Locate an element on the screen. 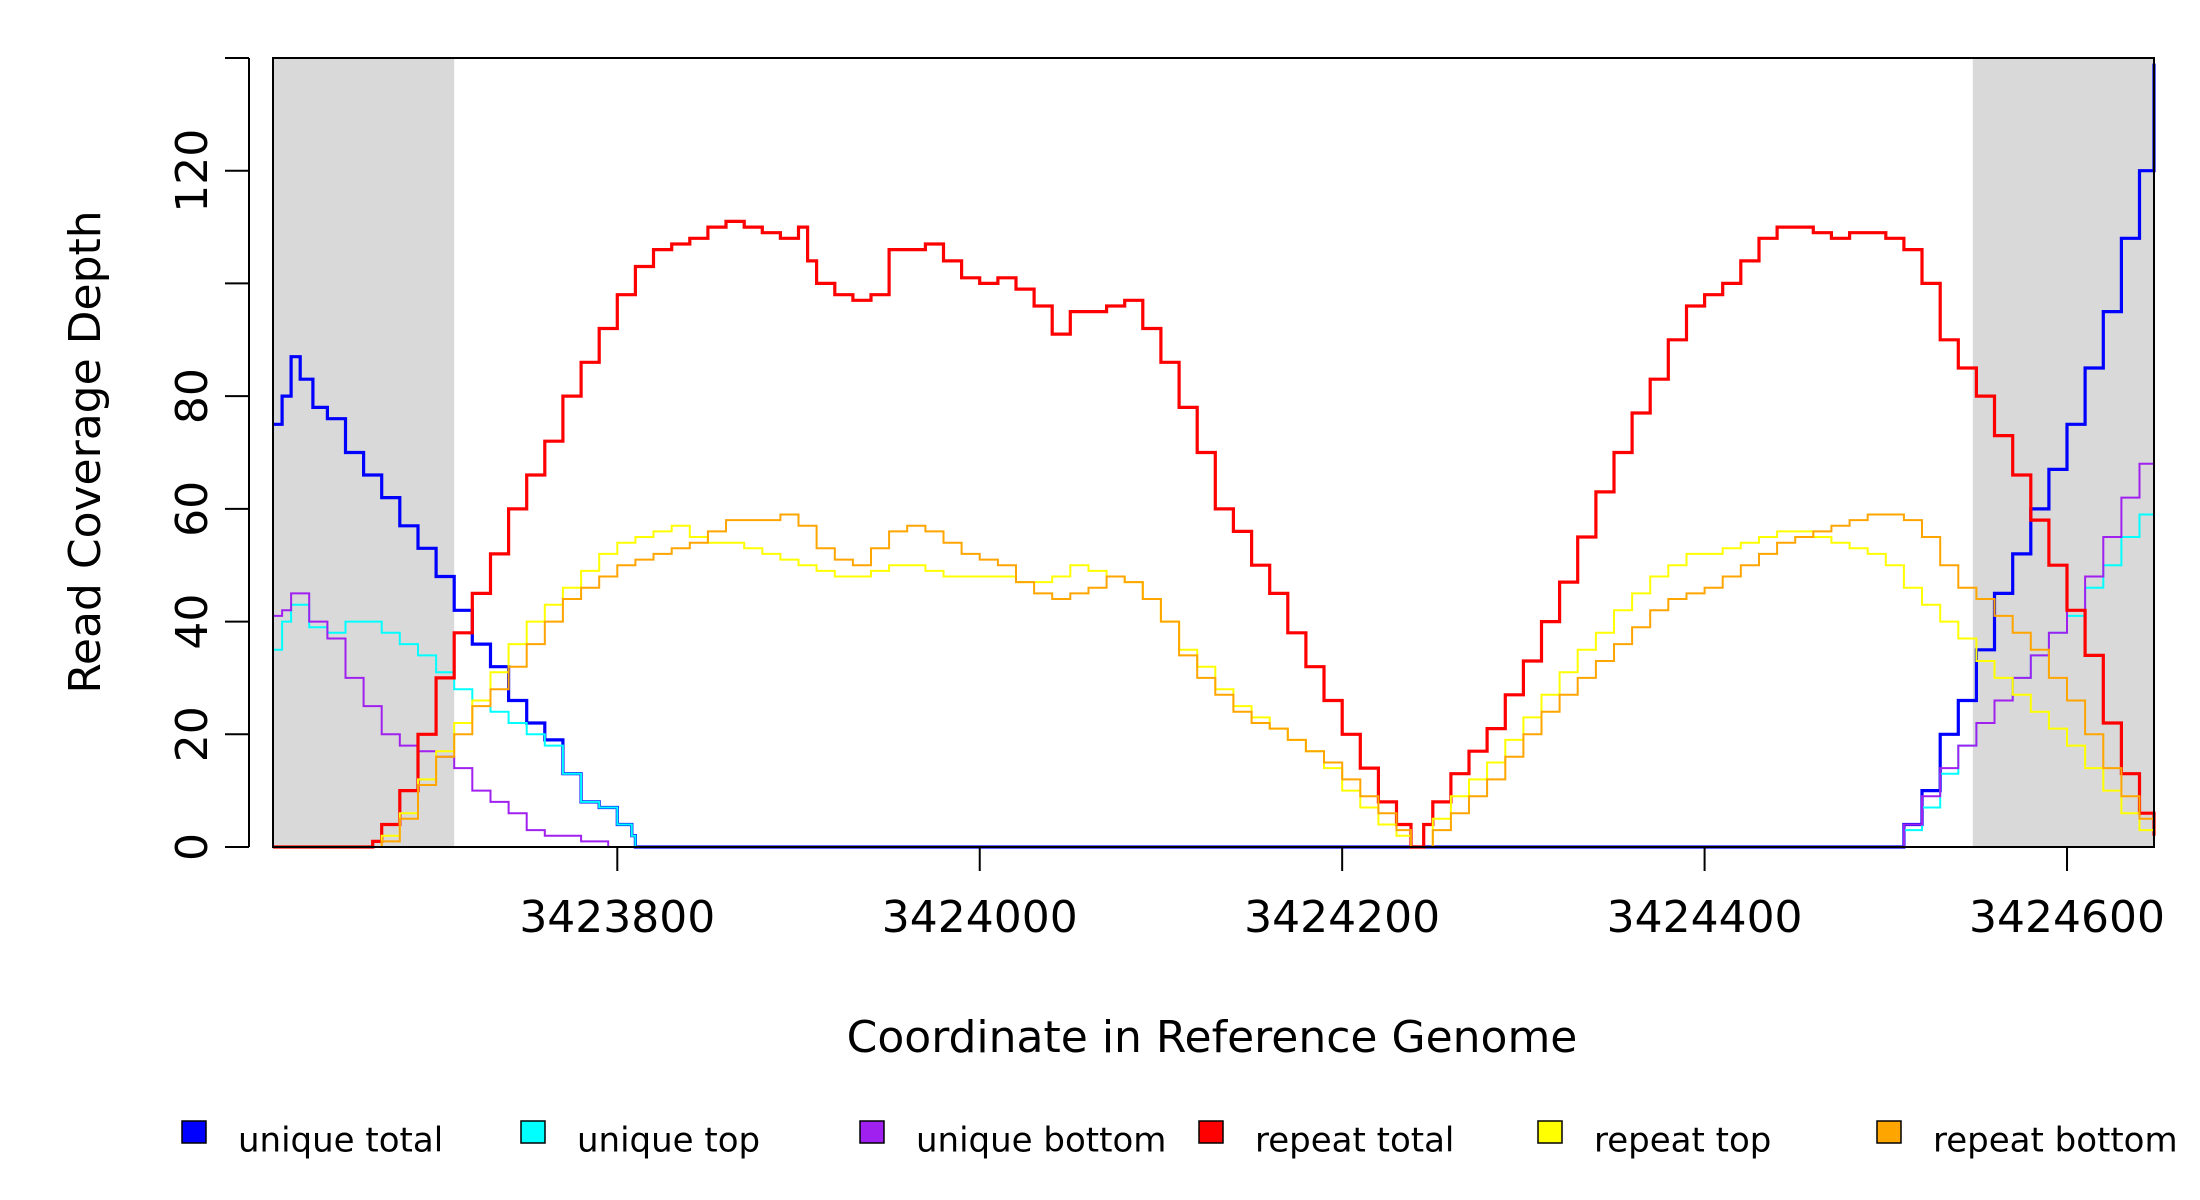  legend-label-repeat-top: repeat top is located at coordinates (1682, 1141).